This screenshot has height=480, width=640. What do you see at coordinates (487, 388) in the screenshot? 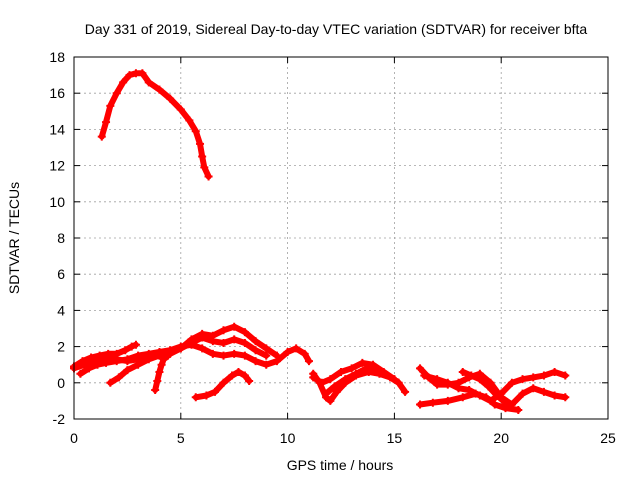
I see `series-arc-m` at bounding box center [487, 388].